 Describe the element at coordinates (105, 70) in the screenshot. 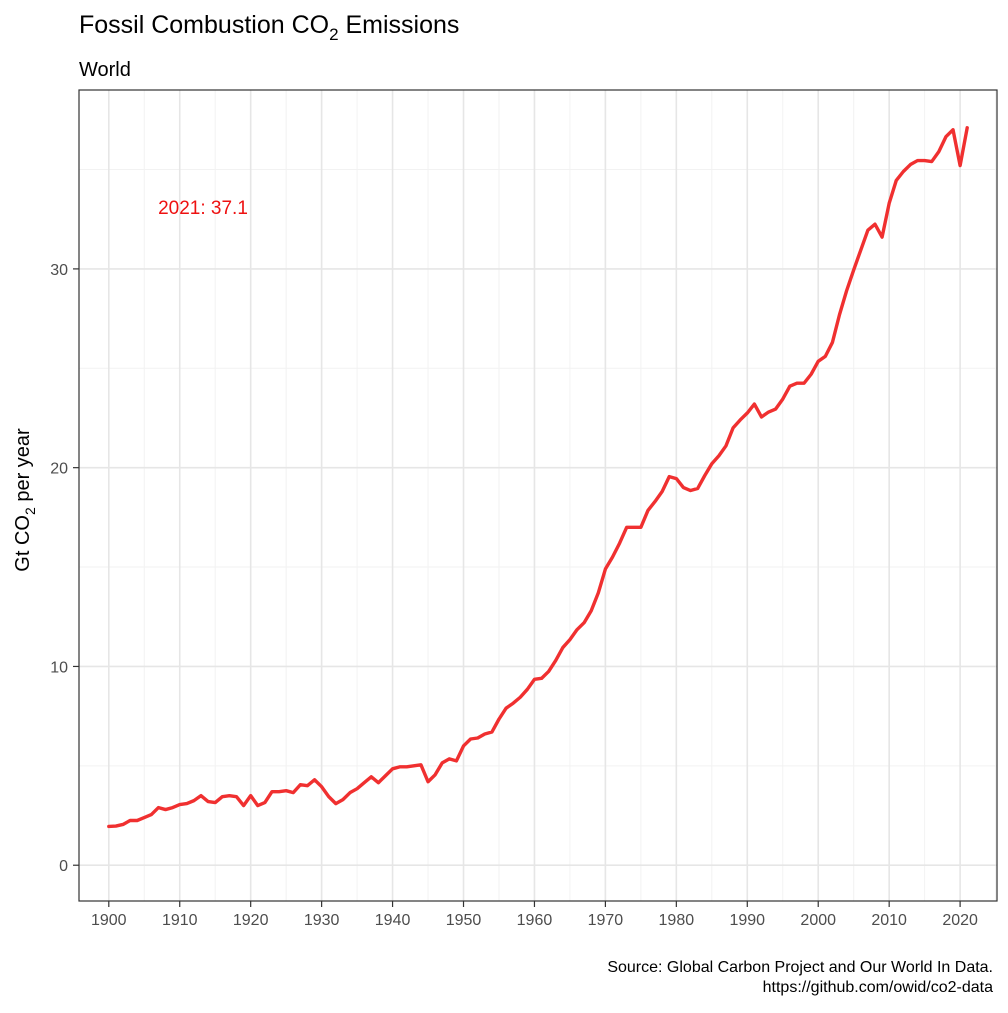

I see `chart-subtitle: World` at that location.